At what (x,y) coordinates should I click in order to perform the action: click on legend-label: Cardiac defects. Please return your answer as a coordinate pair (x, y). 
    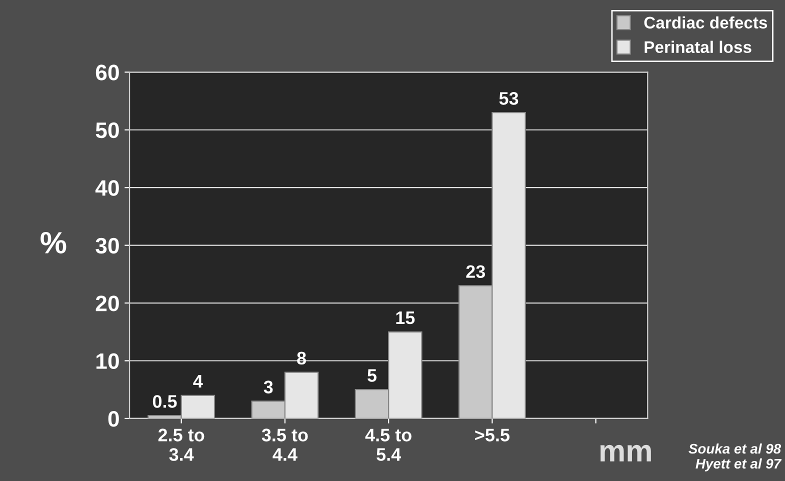
    Looking at the image, I should click on (706, 22).